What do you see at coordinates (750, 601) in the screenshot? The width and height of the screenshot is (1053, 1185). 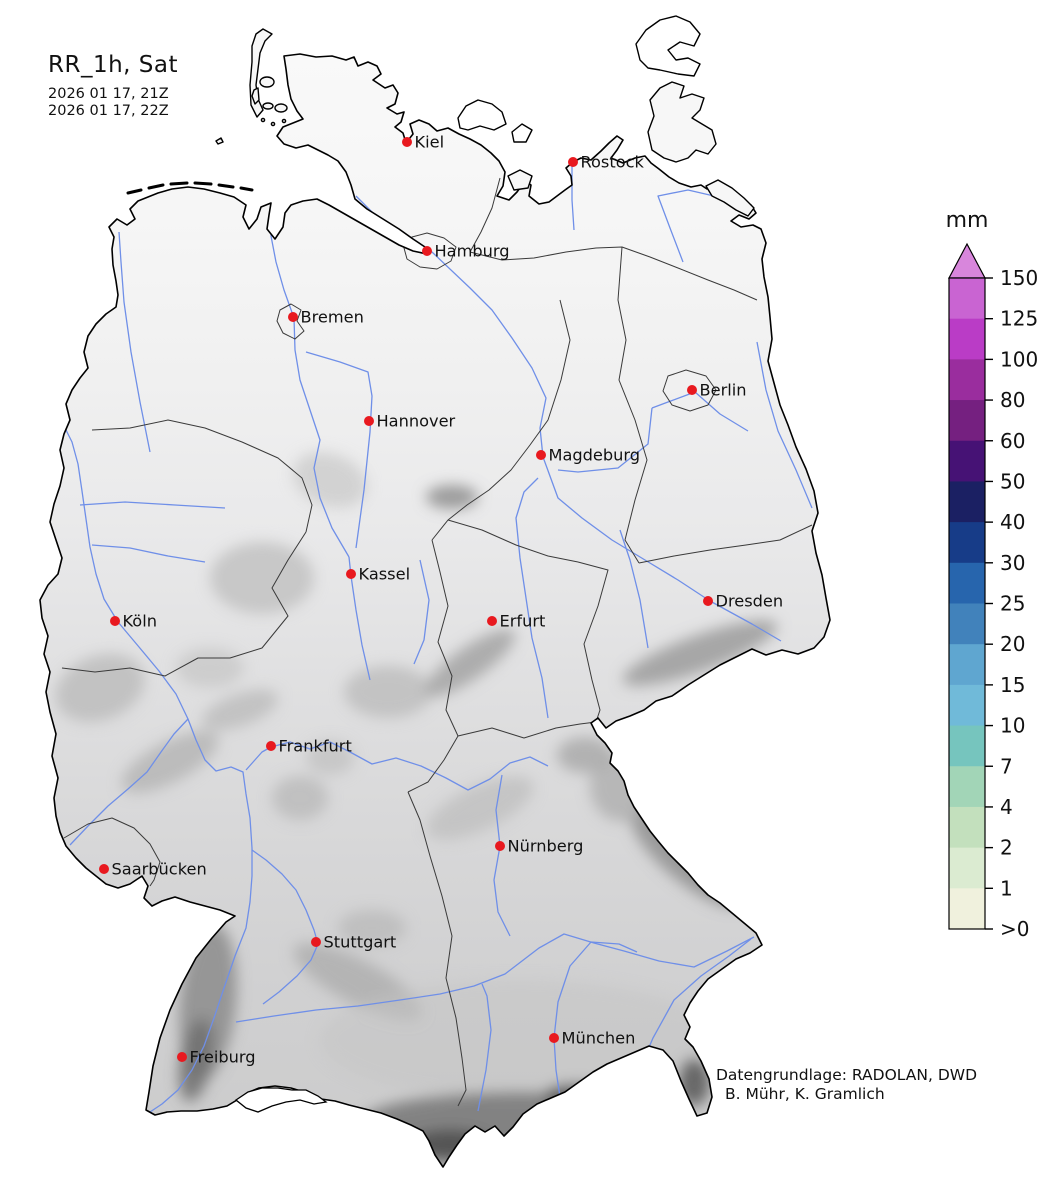 I see `city-label: Dresden` at bounding box center [750, 601].